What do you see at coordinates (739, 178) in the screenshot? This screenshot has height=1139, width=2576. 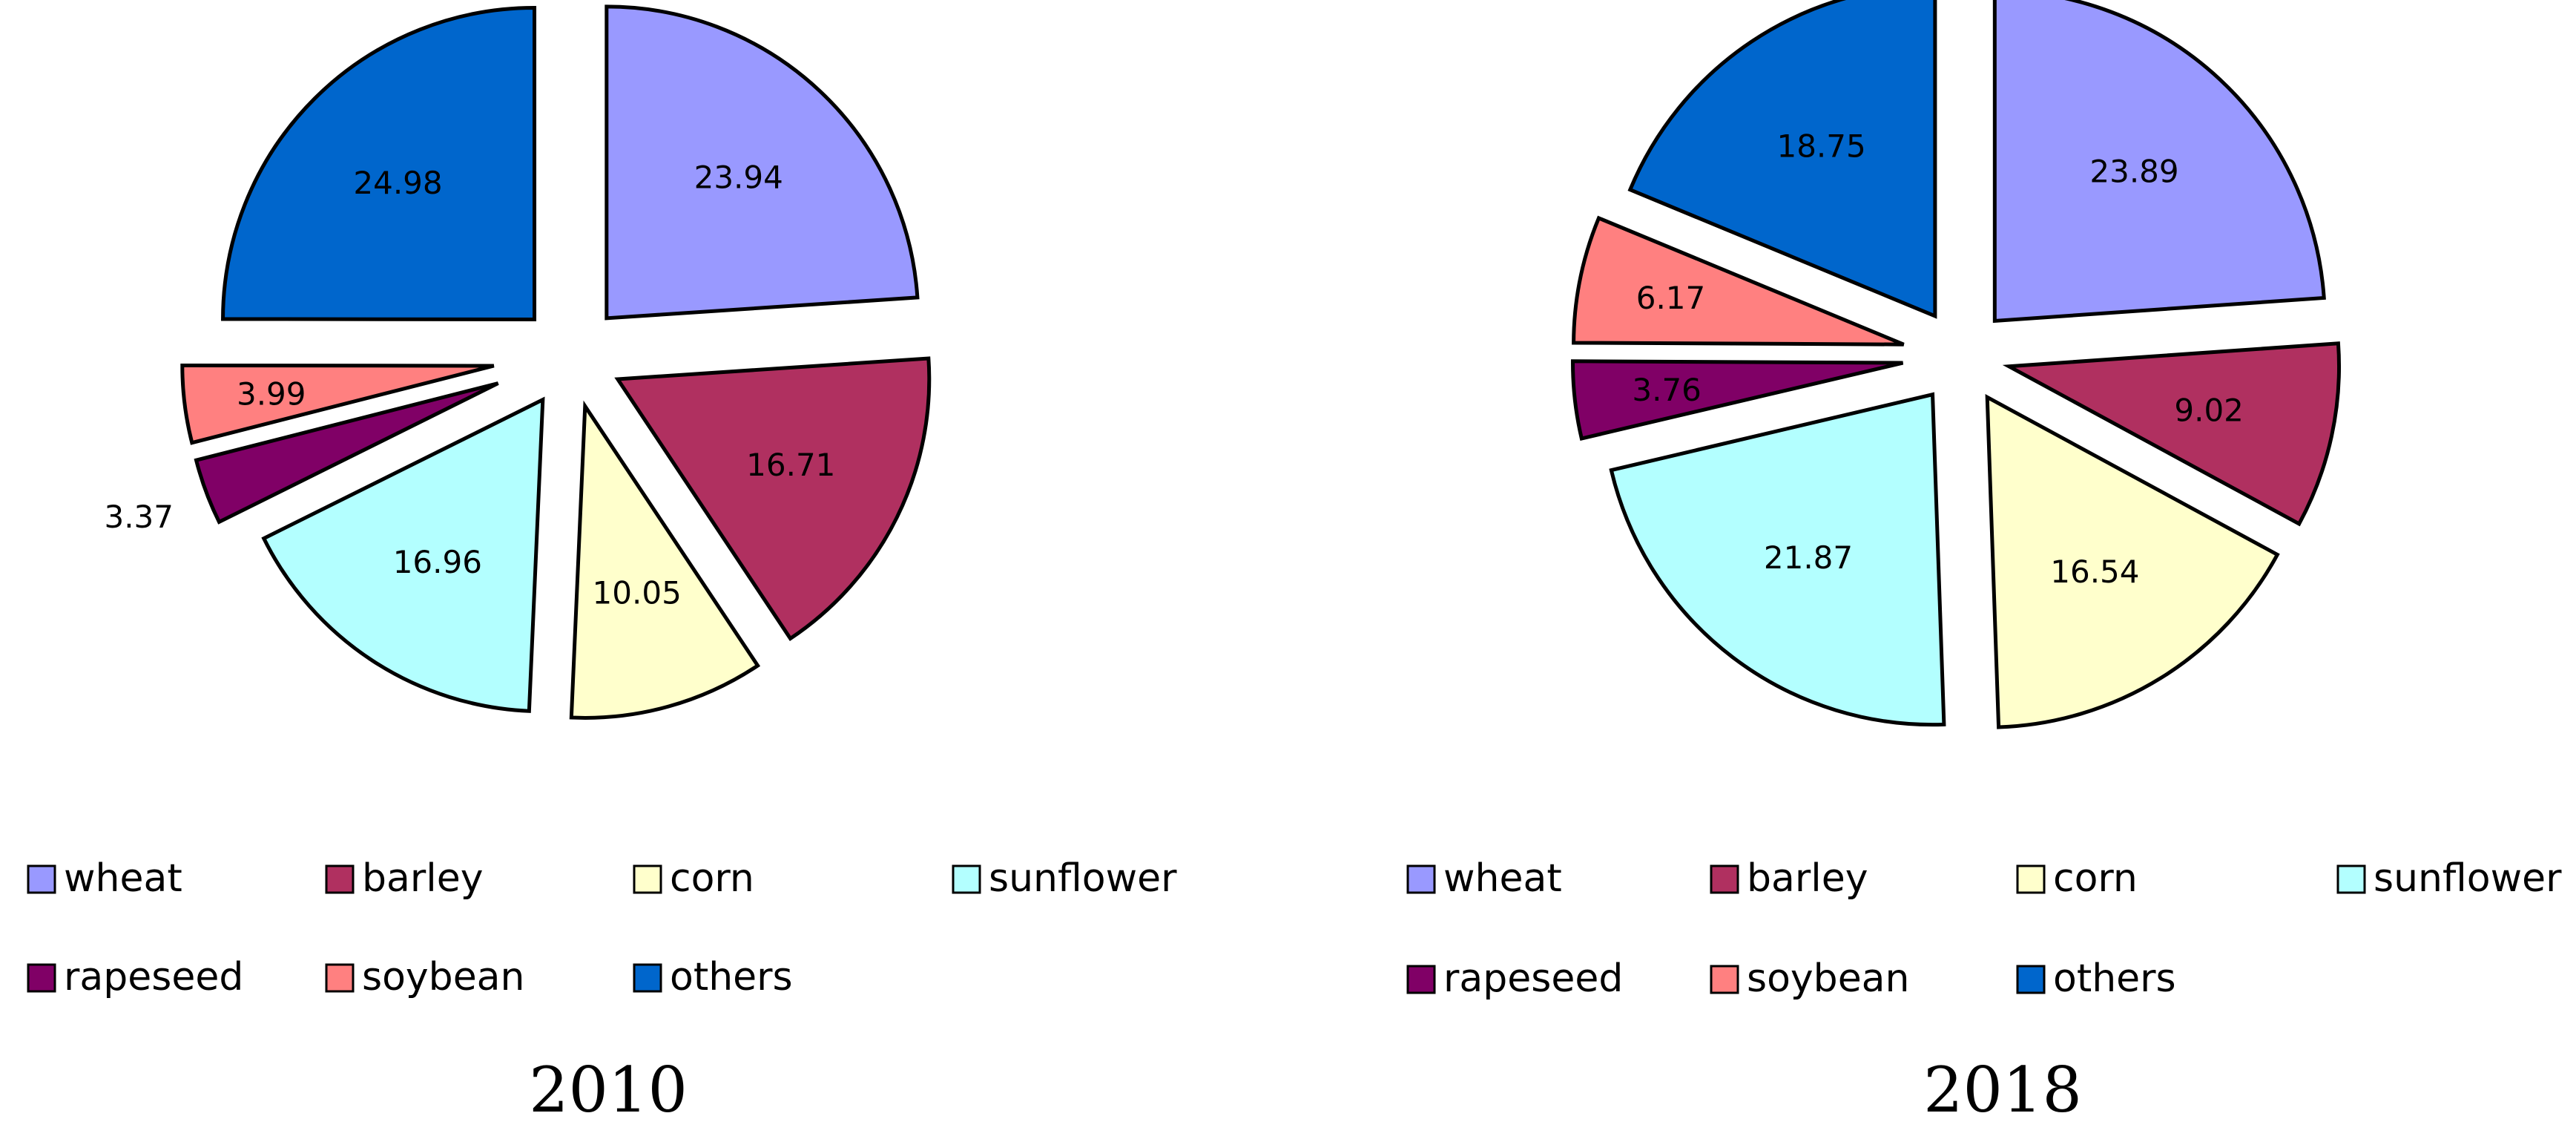 I see `slice-value-label: 23.94` at bounding box center [739, 178].